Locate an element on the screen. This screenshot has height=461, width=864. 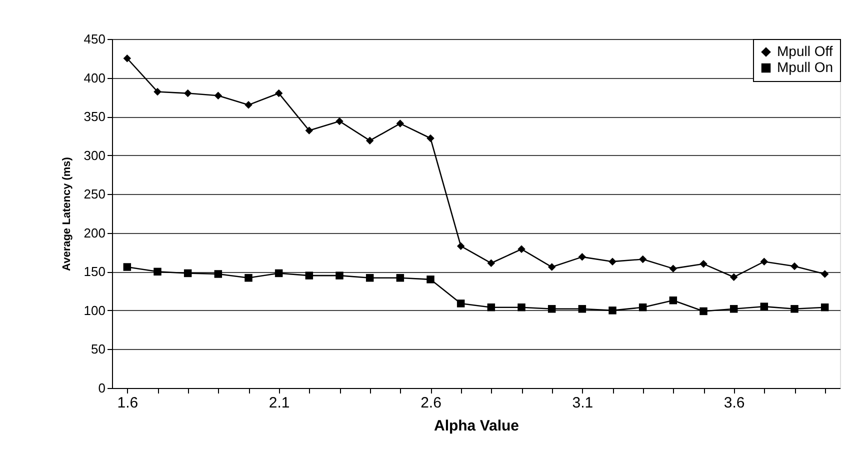
y-tick-label: 0 is located at coordinates (102, 388).